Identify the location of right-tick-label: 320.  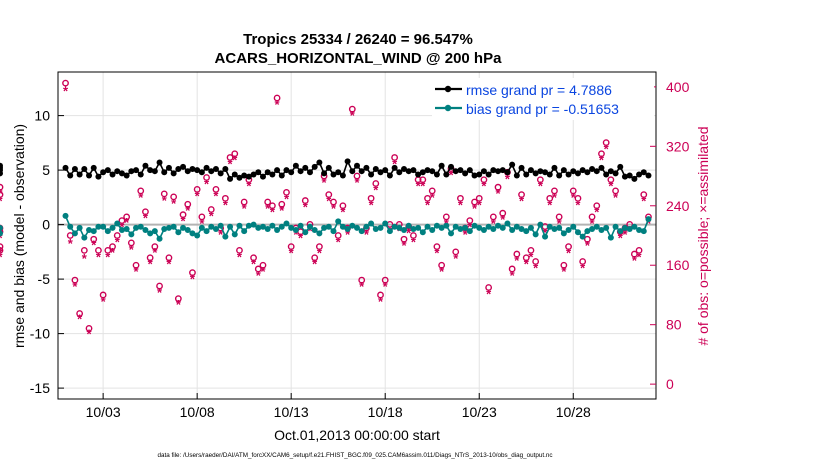
(678, 146).